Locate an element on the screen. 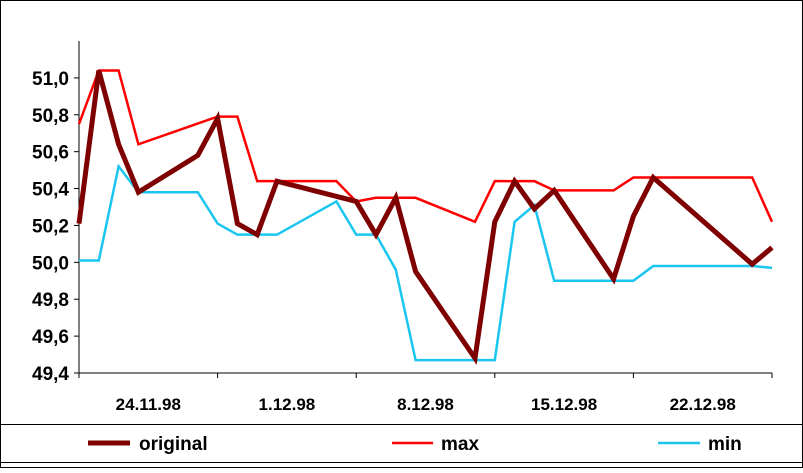 This screenshot has width=803, height=473. y-tick-label: 50,0 is located at coordinates (50, 263).